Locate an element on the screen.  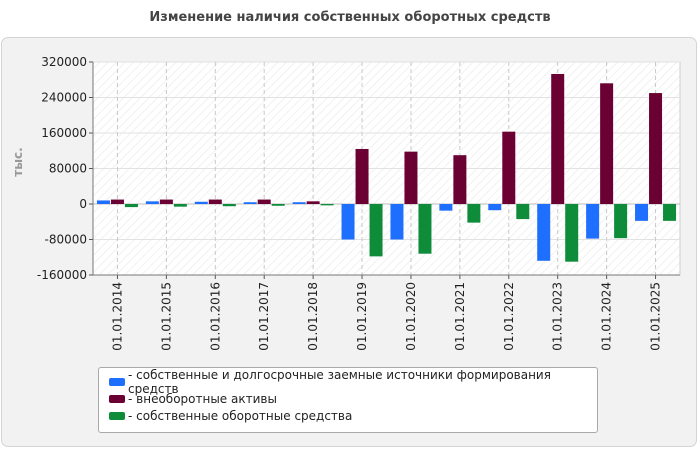
y-tick-label: 0 is located at coordinates (83, 204).